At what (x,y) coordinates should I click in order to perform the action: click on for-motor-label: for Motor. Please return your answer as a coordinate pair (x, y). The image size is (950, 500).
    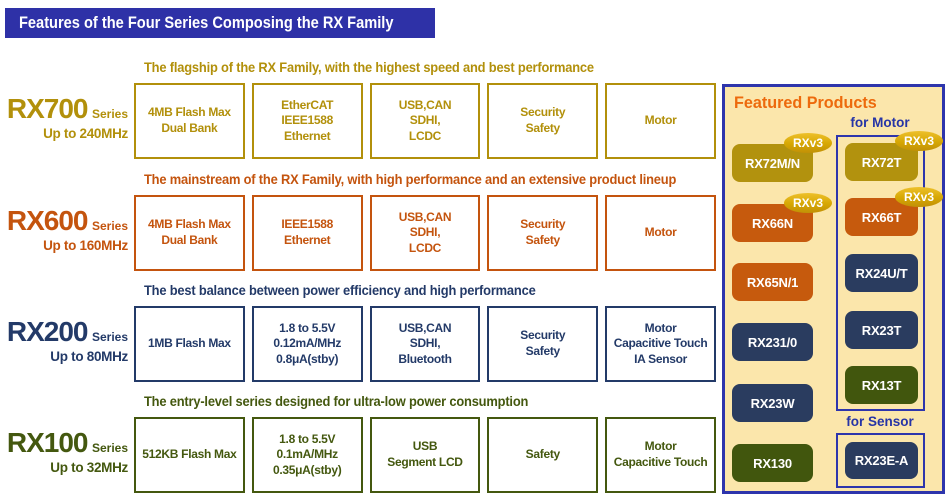
    Looking at the image, I should click on (880, 122).